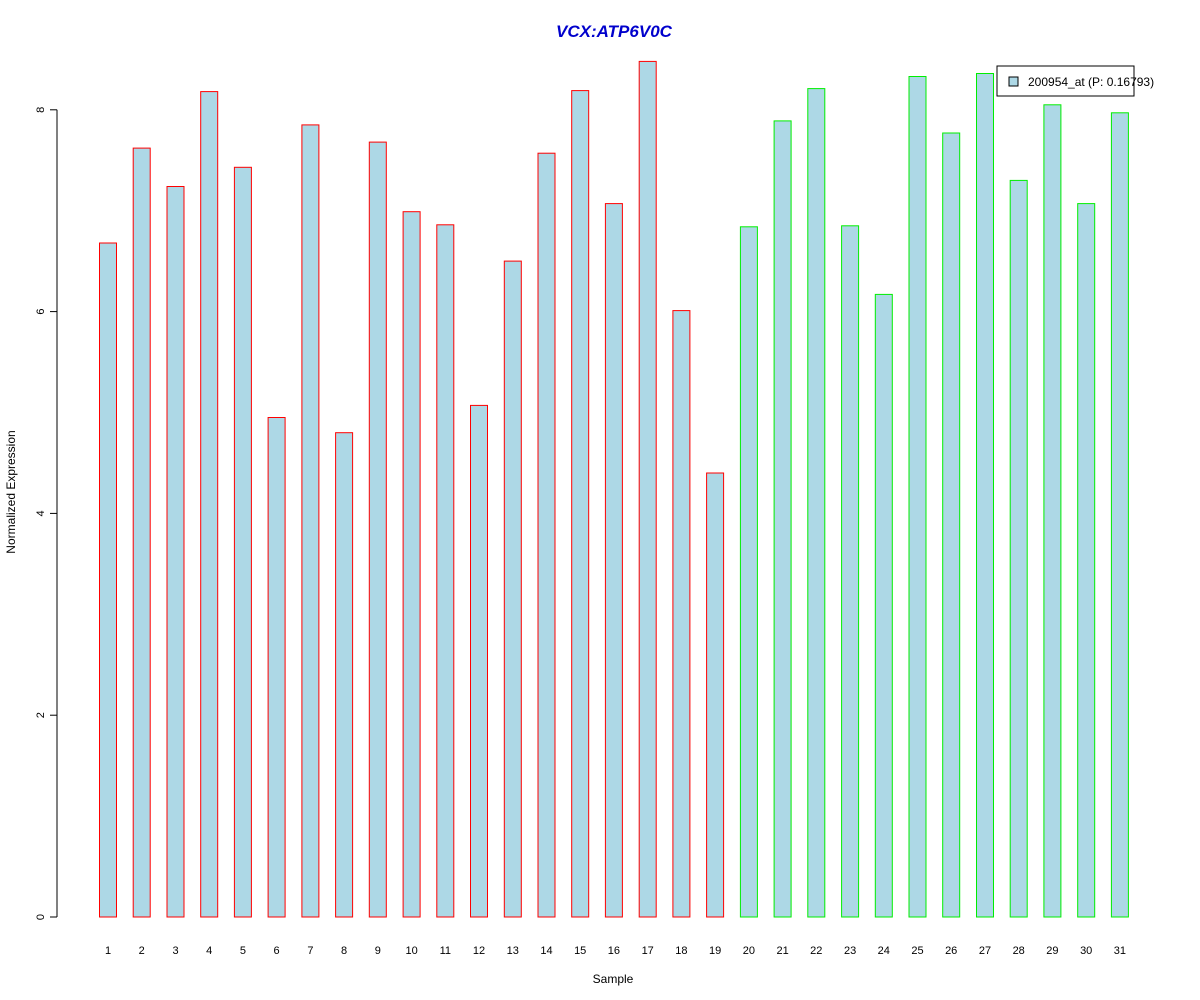 The width and height of the screenshot is (1200, 1000). Describe the element at coordinates (580, 951) in the screenshot. I see `x-tick-label: 15` at that location.